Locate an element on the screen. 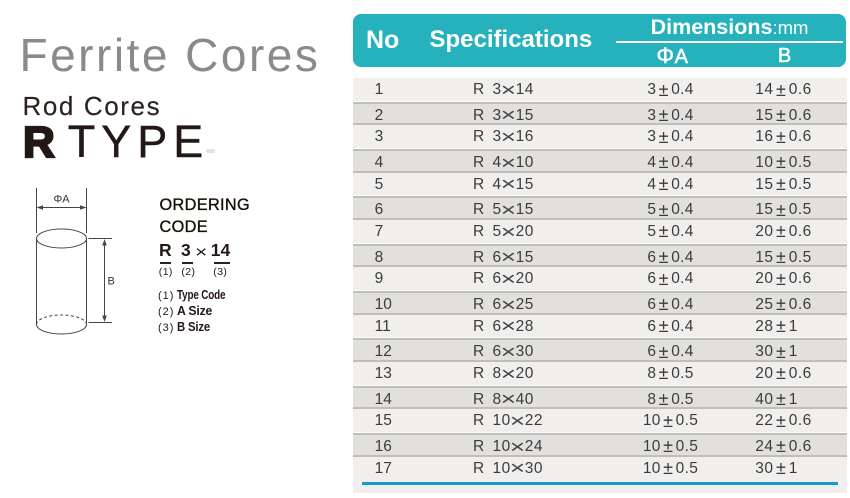  svg-text: B is located at coordinates (111, 282).